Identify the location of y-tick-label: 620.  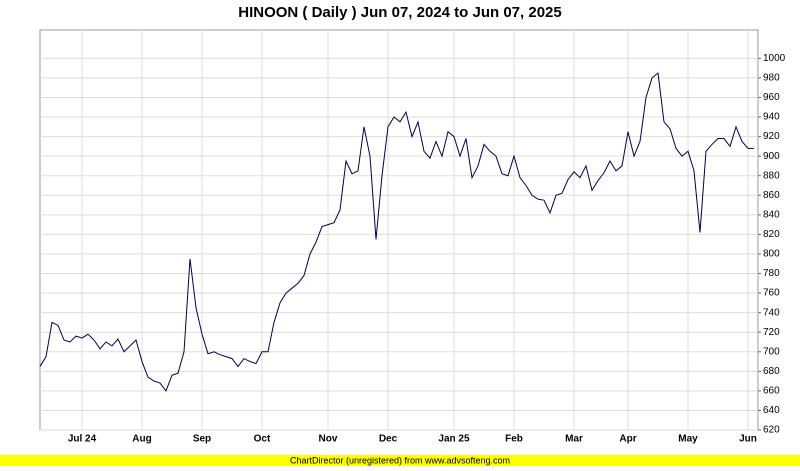
(771, 430).